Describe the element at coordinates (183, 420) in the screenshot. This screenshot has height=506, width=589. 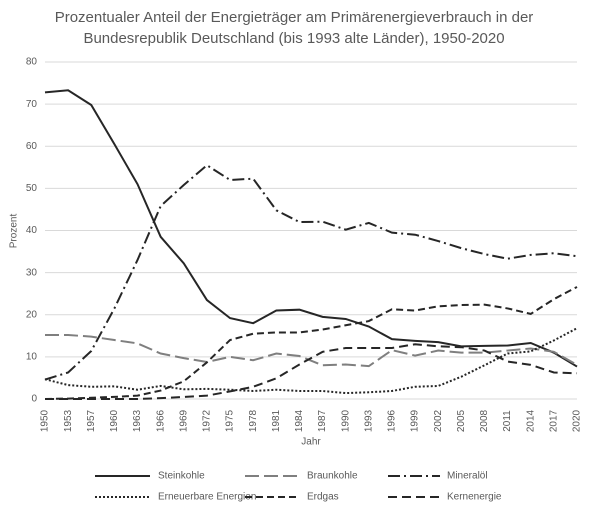
I see `x-tick-label: 1969` at that location.